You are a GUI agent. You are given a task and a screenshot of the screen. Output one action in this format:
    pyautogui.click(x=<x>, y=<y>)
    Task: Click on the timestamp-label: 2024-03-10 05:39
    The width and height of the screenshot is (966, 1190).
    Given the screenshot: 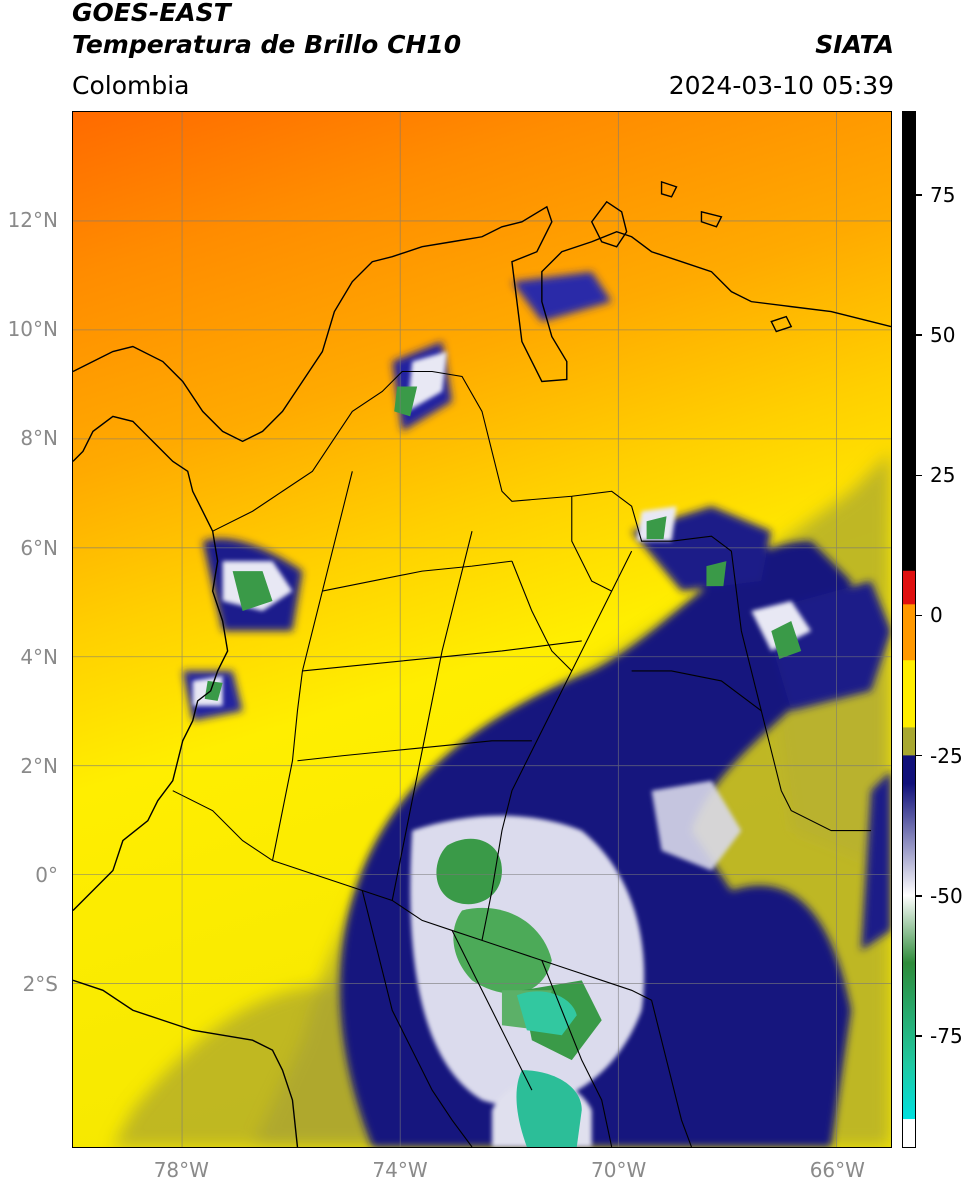 What is the action you would take?
    pyautogui.click(x=781, y=85)
    